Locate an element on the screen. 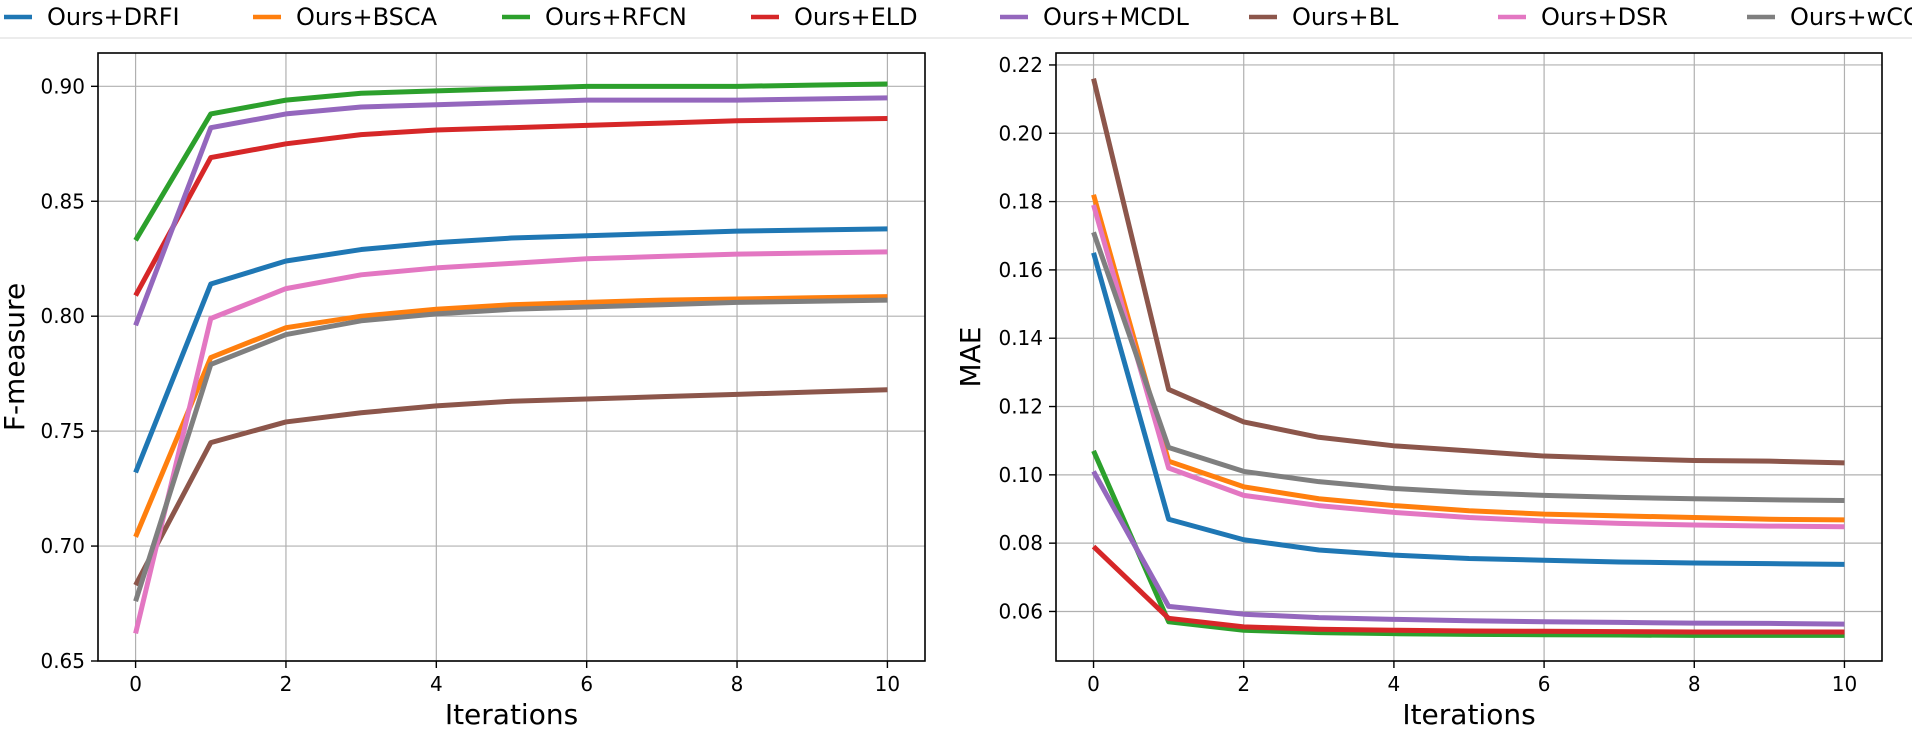  series-line-ours-wco is located at coordinates (1468, 367).